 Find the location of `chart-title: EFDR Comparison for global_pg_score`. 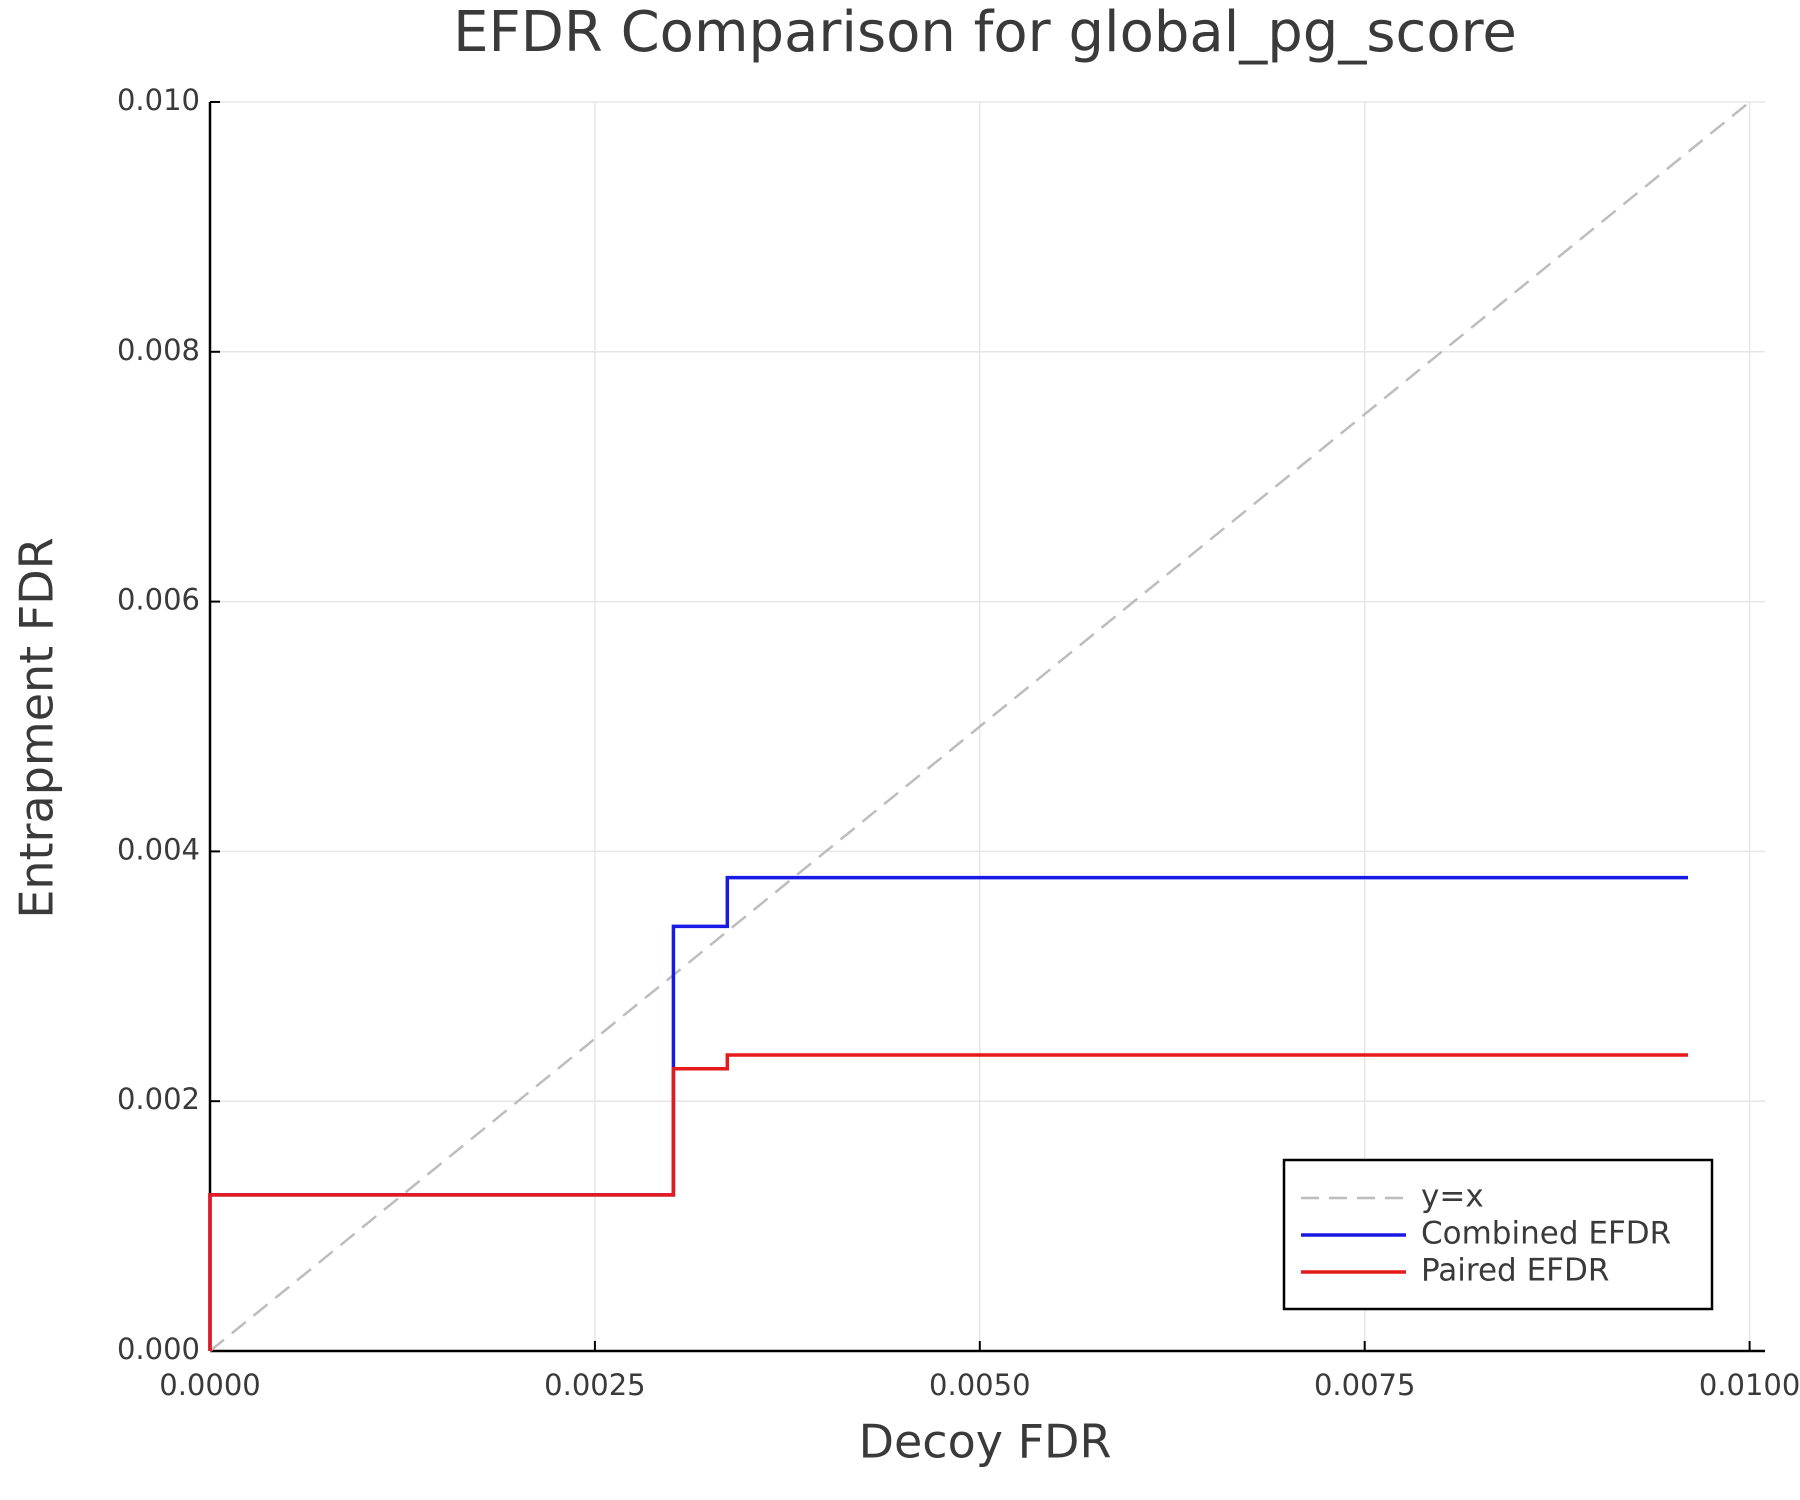

chart-title: EFDR Comparison for global_pg_score is located at coordinates (985, 32).